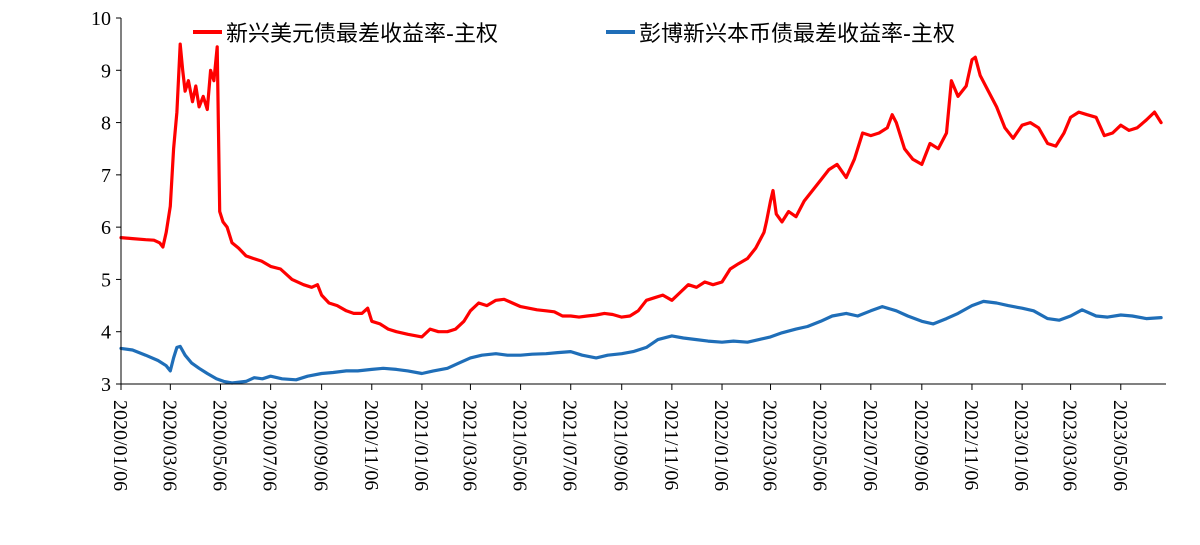 Image resolution: width=1200 pixels, height=545 pixels. I want to click on x-tick-label: 2022/05/06, so click(820, 445).